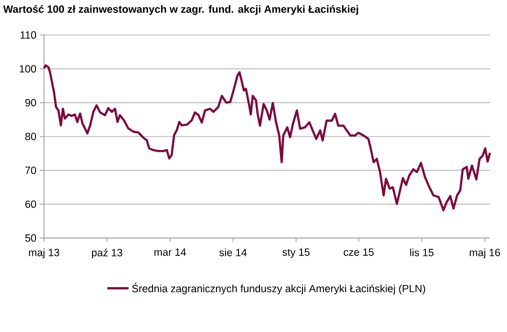  I want to click on chart-title: Wartość 100 zł zainwestowanych w zagr. fund. akcji Ameryki Łacińskiej, so click(180, 10).